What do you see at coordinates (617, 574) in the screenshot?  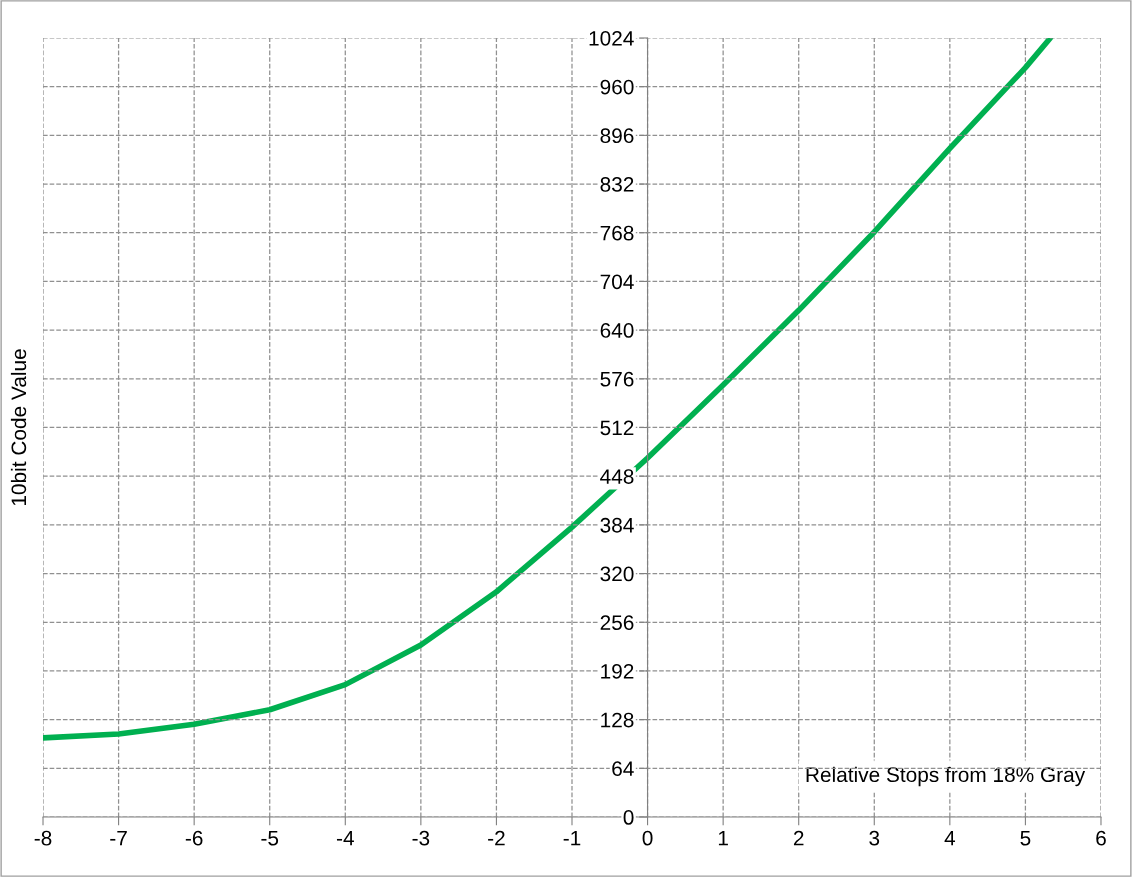 I see `y-tick-label: 320` at bounding box center [617, 574].